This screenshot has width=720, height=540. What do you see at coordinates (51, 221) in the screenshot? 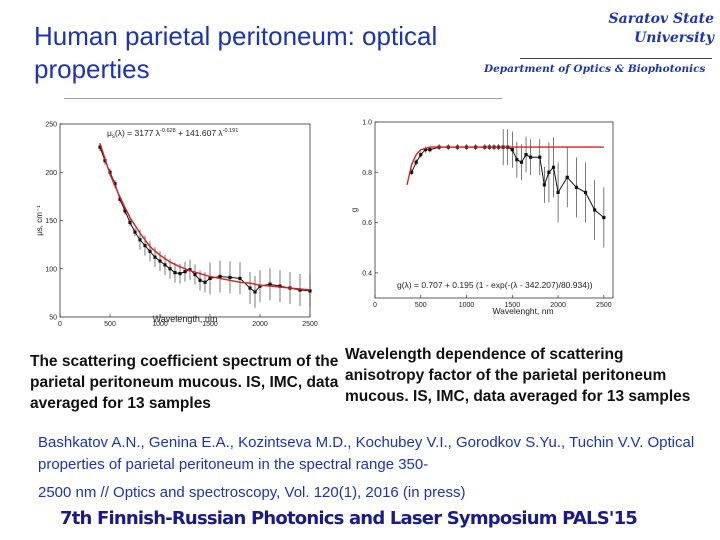
I see `y-tick-label: 150` at bounding box center [51, 221].